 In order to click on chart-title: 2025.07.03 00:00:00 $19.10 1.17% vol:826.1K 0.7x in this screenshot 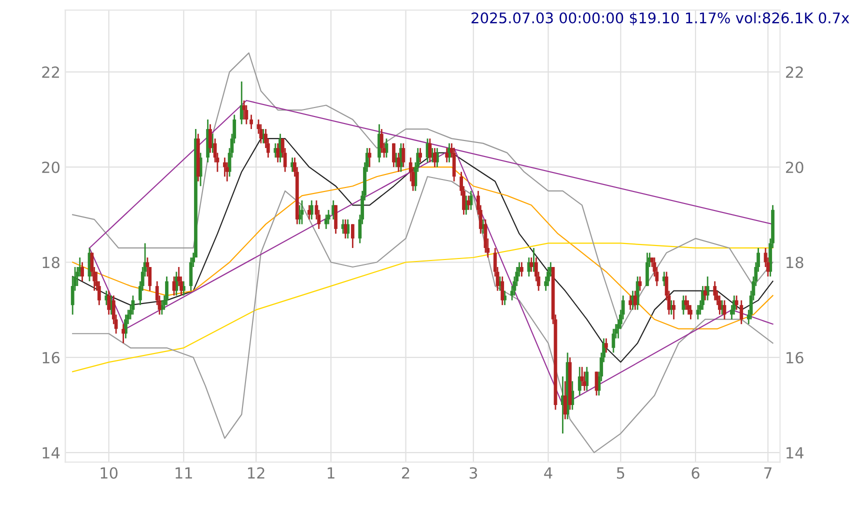, I will do `click(661, 19)`.